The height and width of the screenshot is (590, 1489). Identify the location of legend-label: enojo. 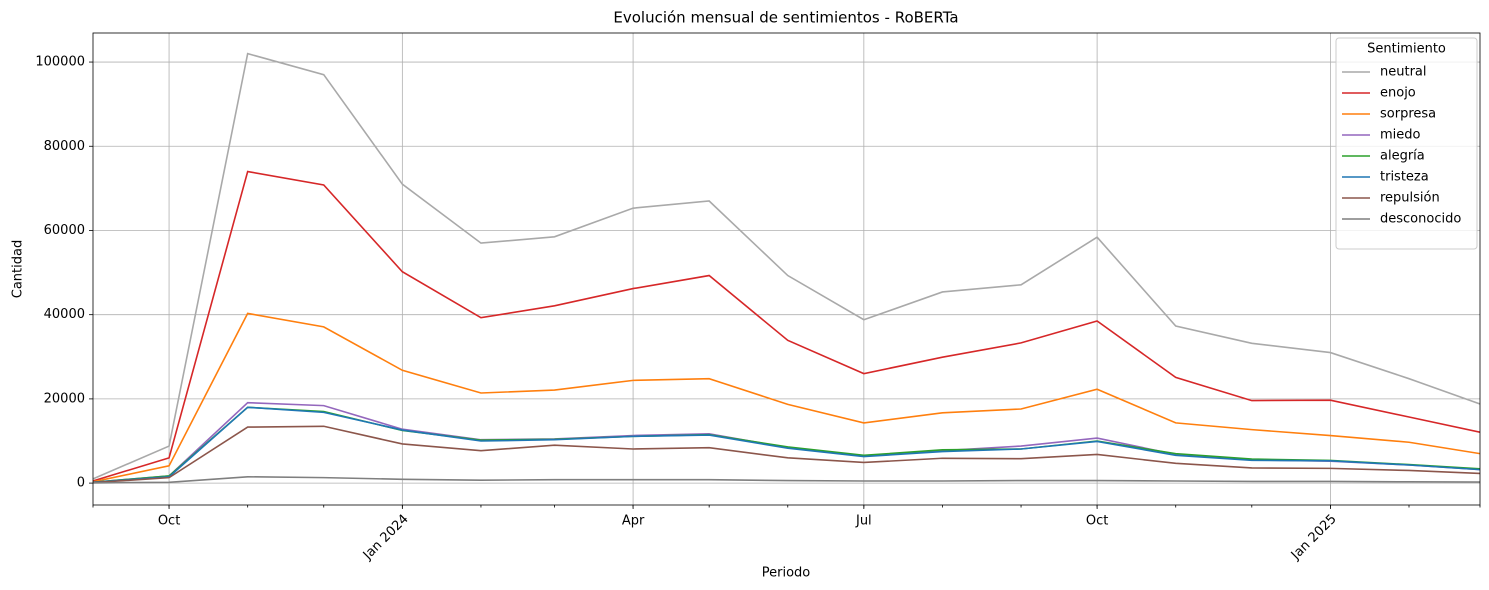
(1398, 93).